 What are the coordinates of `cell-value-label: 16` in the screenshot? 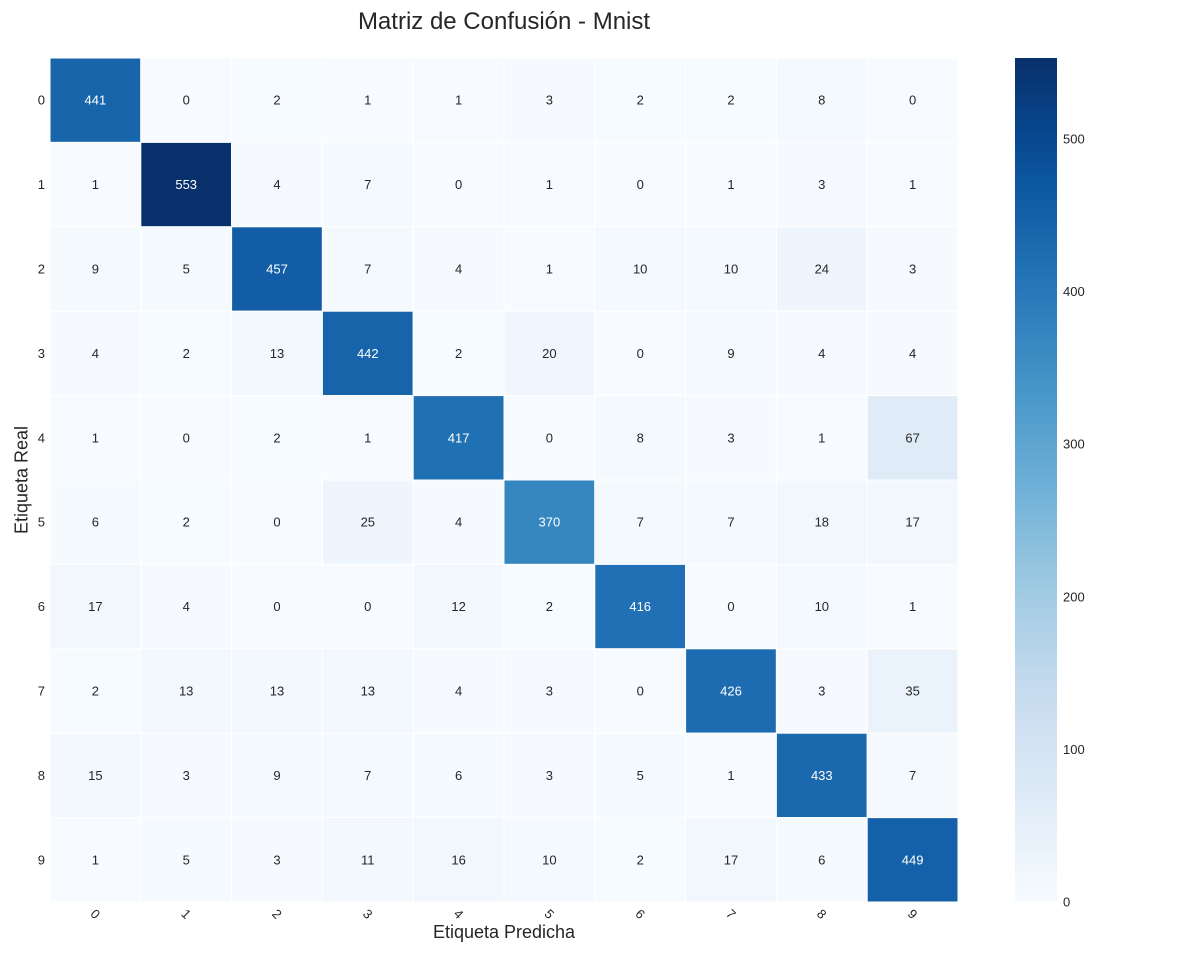 It's located at (458, 859).